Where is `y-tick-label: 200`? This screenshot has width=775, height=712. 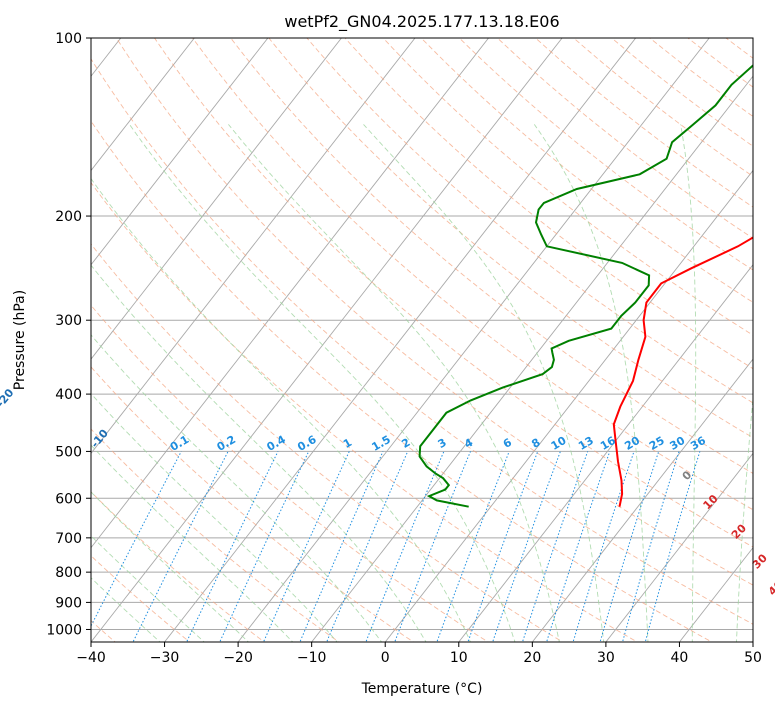 y-tick-label: 200 is located at coordinates (68, 217).